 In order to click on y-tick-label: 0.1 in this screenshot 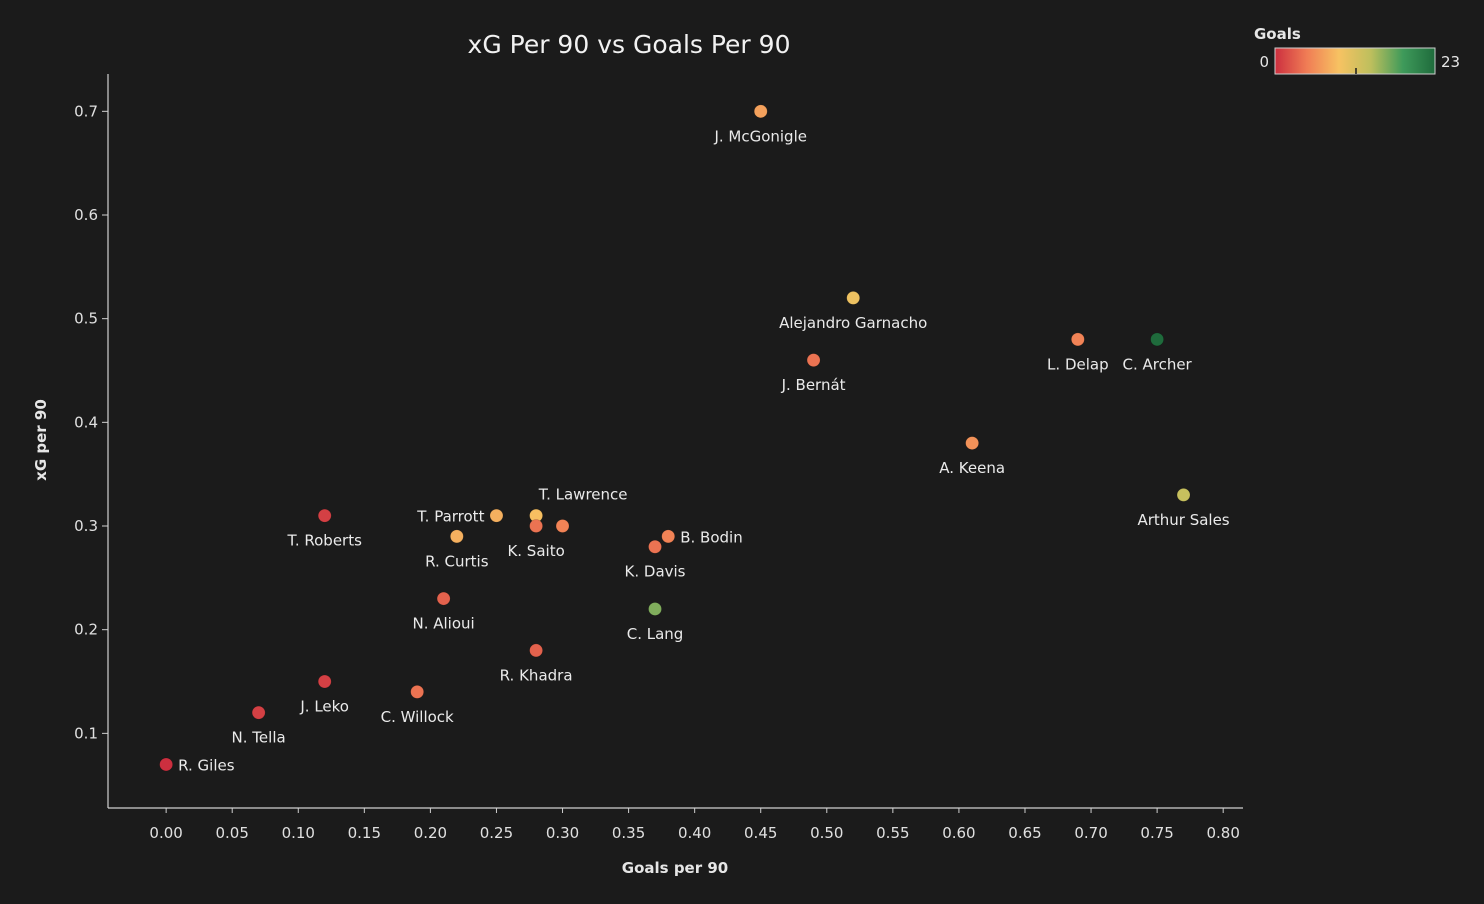, I will do `click(86, 733)`.